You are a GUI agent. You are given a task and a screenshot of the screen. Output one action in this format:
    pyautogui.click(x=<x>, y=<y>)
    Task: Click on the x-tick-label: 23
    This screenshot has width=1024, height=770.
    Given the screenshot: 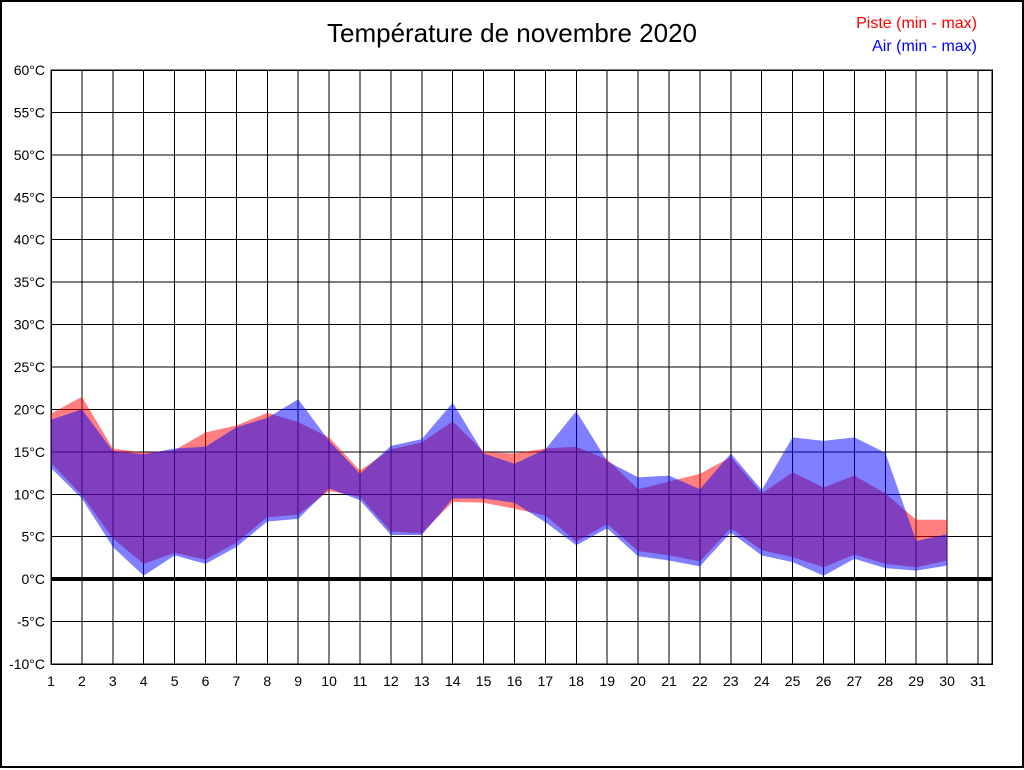 What is the action you would take?
    pyautogui.click(x=731, y=681)
    